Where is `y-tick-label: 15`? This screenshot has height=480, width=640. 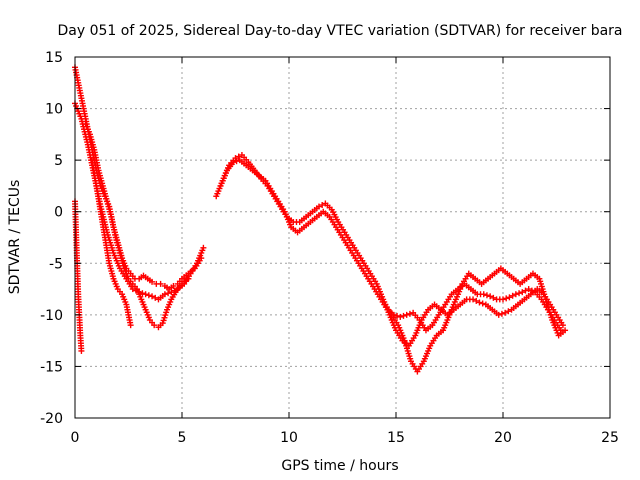
y-tick-label: 15 is located at coordinates (54, 58).